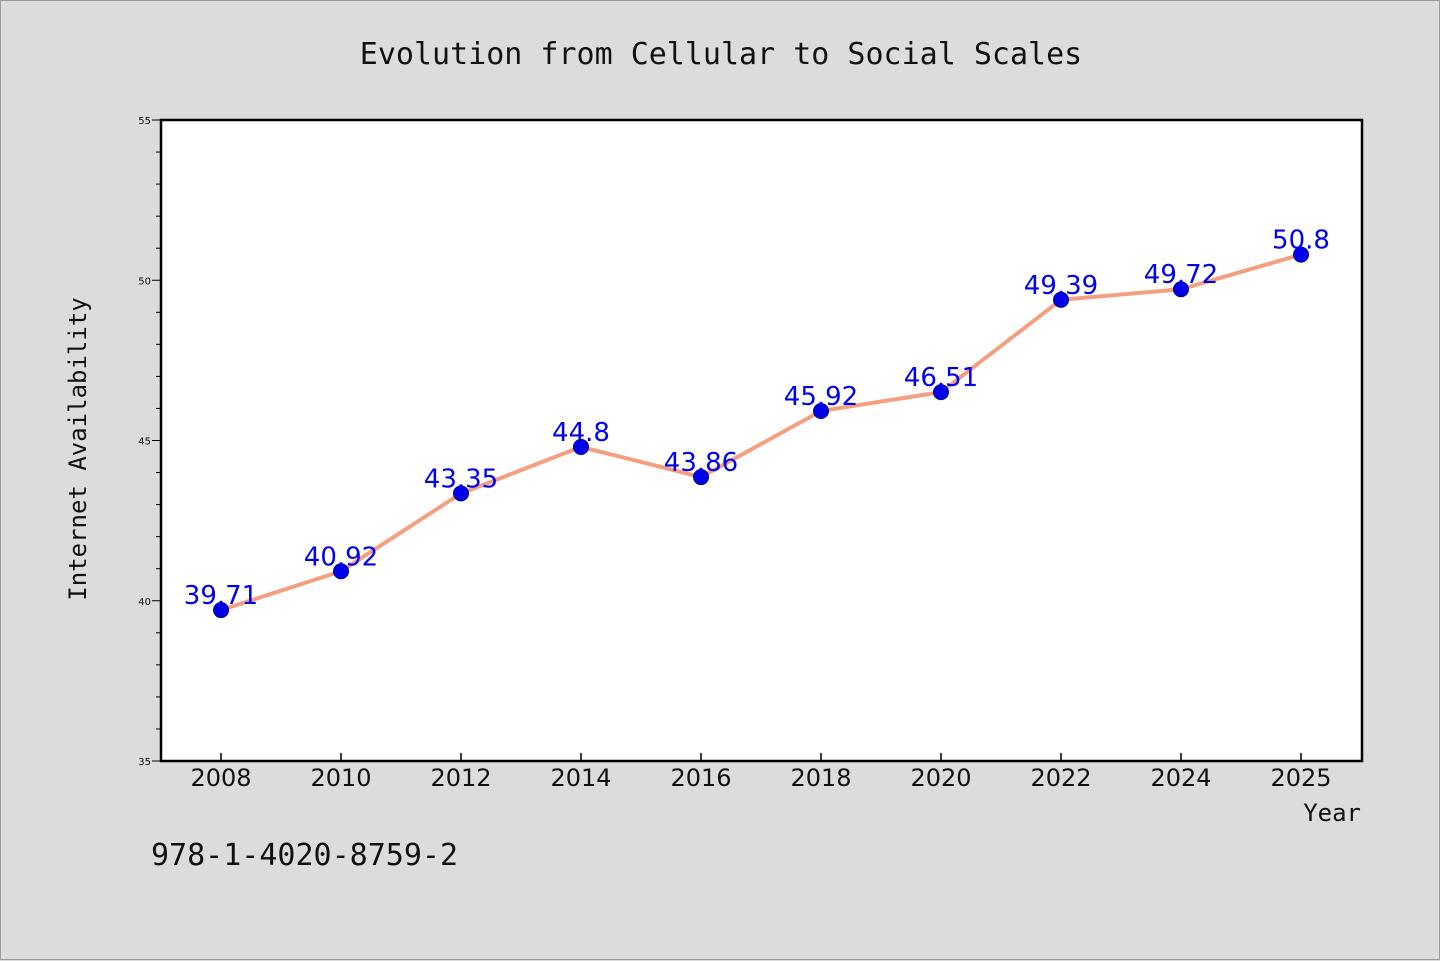  Describe the element at coordinates (820, 778) in the screenshot. I see `x-tick-label: 2018` at that location.